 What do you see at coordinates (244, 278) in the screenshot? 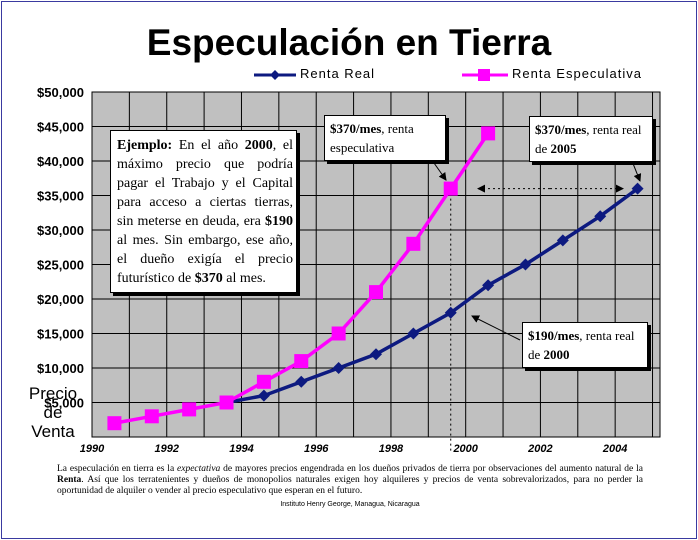
I see `ejemplo-text-4: al mes.` at bounding box center [244, 278].